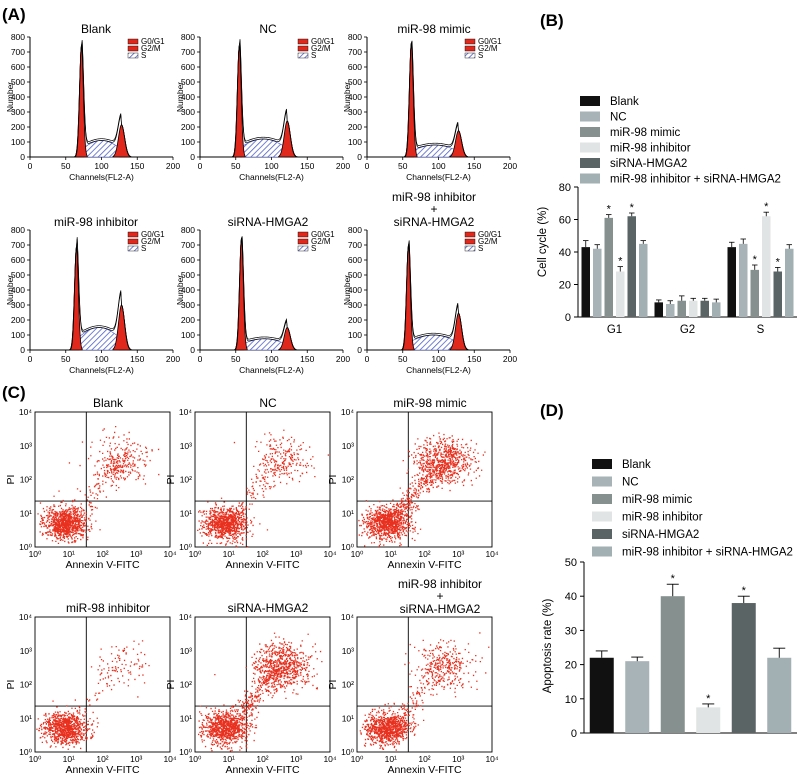 This screenshot has height=777, width=800. I want to click on x-tick-label: 10¹, so click(229, 759).